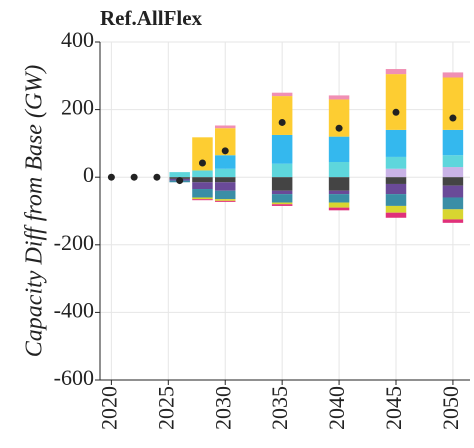 The width and height of the screenshot is (474, 448). Describe the element at coordinates (74, 242) in the screenshot. I see `y-tick-label: -200` at that location.